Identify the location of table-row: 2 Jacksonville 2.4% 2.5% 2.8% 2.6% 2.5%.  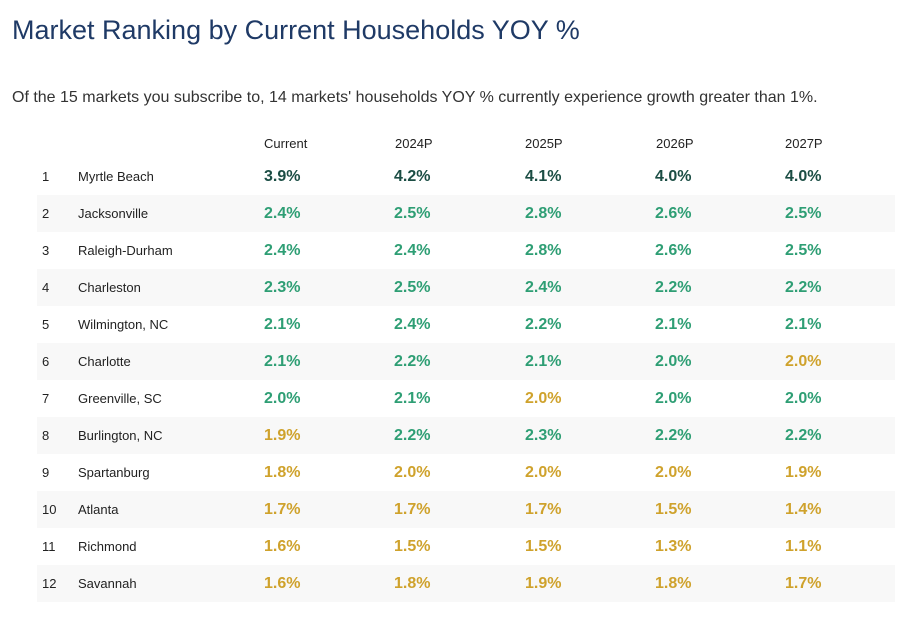
(466, 213).